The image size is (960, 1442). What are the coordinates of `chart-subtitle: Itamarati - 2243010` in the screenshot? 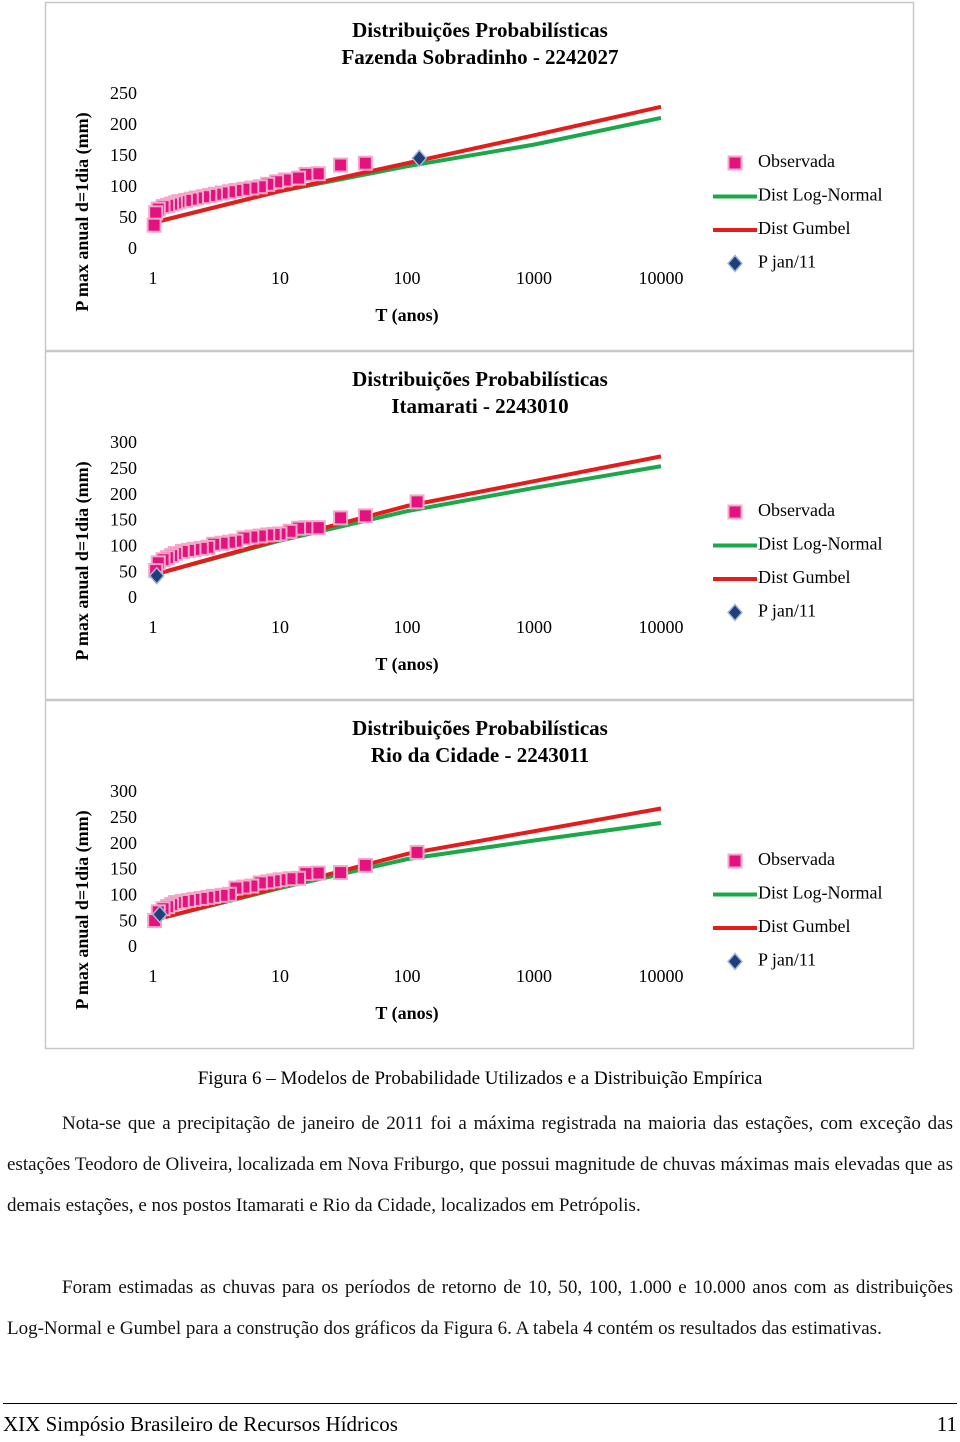 It's located at (479, 406).